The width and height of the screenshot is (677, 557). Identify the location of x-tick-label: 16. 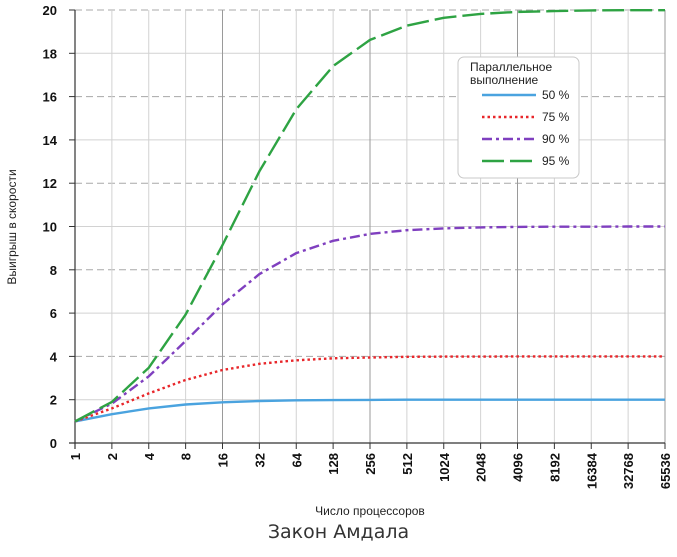
(223, 460).